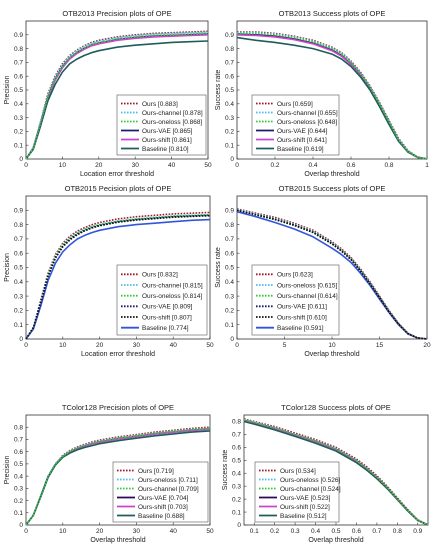  What do you see at coordinates (388, 165) in the screenshot?
I see `x-tick-label: 0.8` at bounding box center [388, 165].